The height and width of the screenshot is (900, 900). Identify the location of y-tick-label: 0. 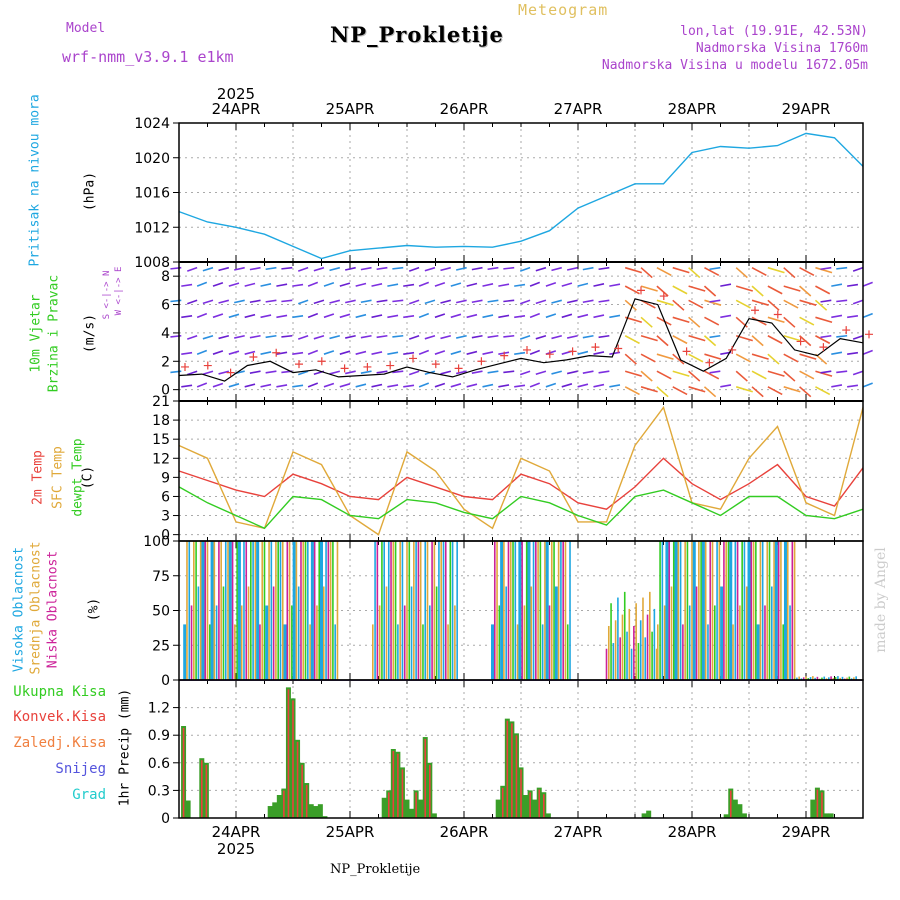
(165, 536).